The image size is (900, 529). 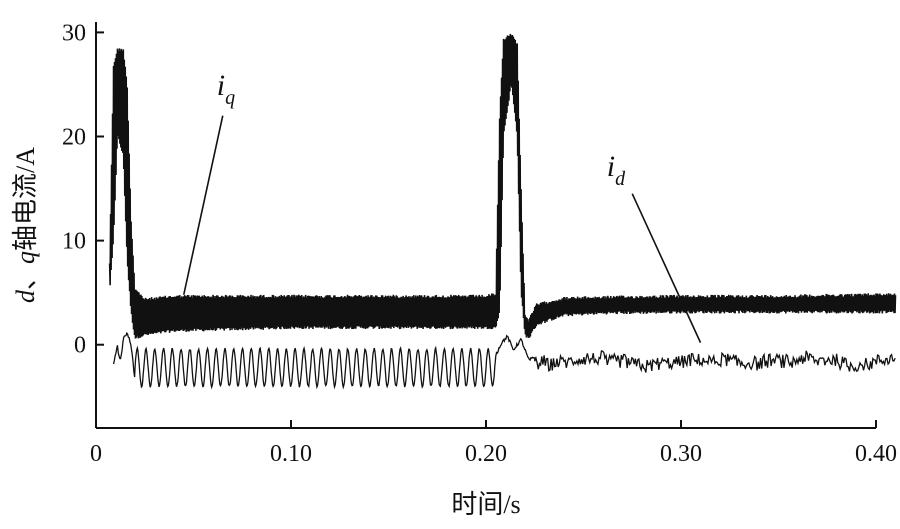 I want to click on y-axis-label-q: q, so click(x=25, y=257).